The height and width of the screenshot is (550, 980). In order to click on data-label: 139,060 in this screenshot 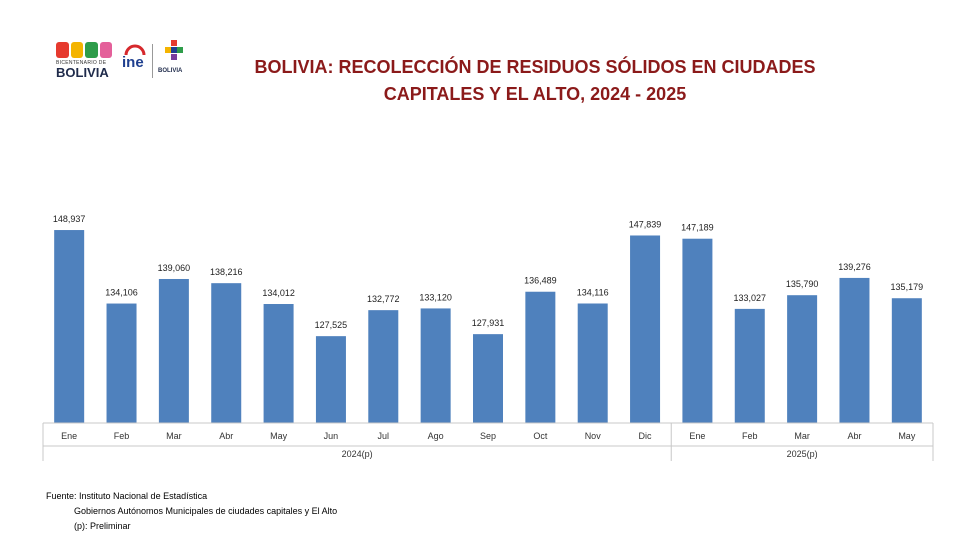, I will do `click(174, 268)`.